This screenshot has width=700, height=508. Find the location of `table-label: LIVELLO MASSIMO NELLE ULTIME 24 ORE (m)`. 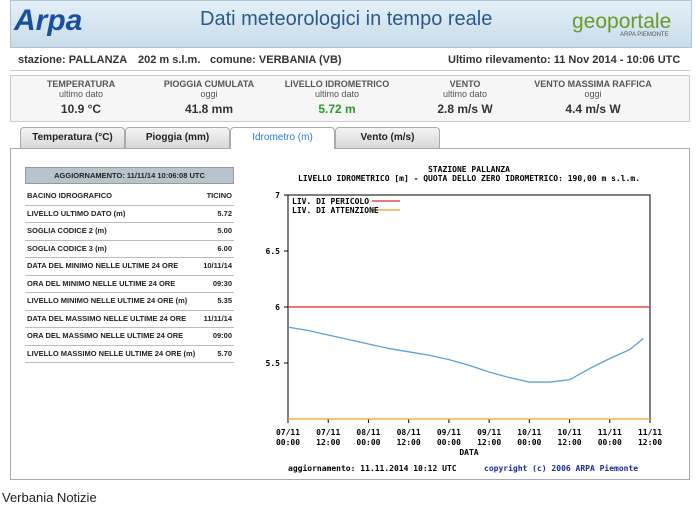

table-label: LIVELLO MASSIMO NELLE ULTIME 24 ORE (m) is located at coordinates (111, 353).